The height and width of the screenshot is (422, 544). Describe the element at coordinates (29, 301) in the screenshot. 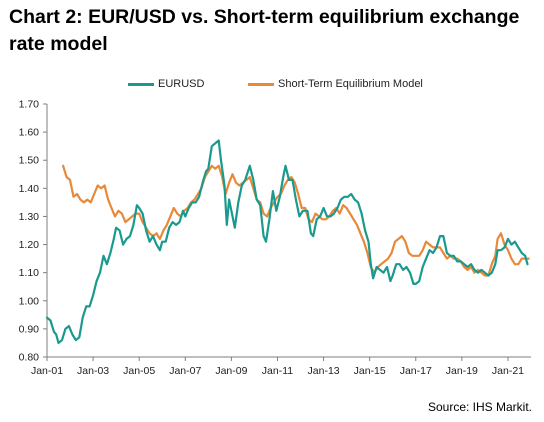

I see `y-tick-label: 1.00` at that location.